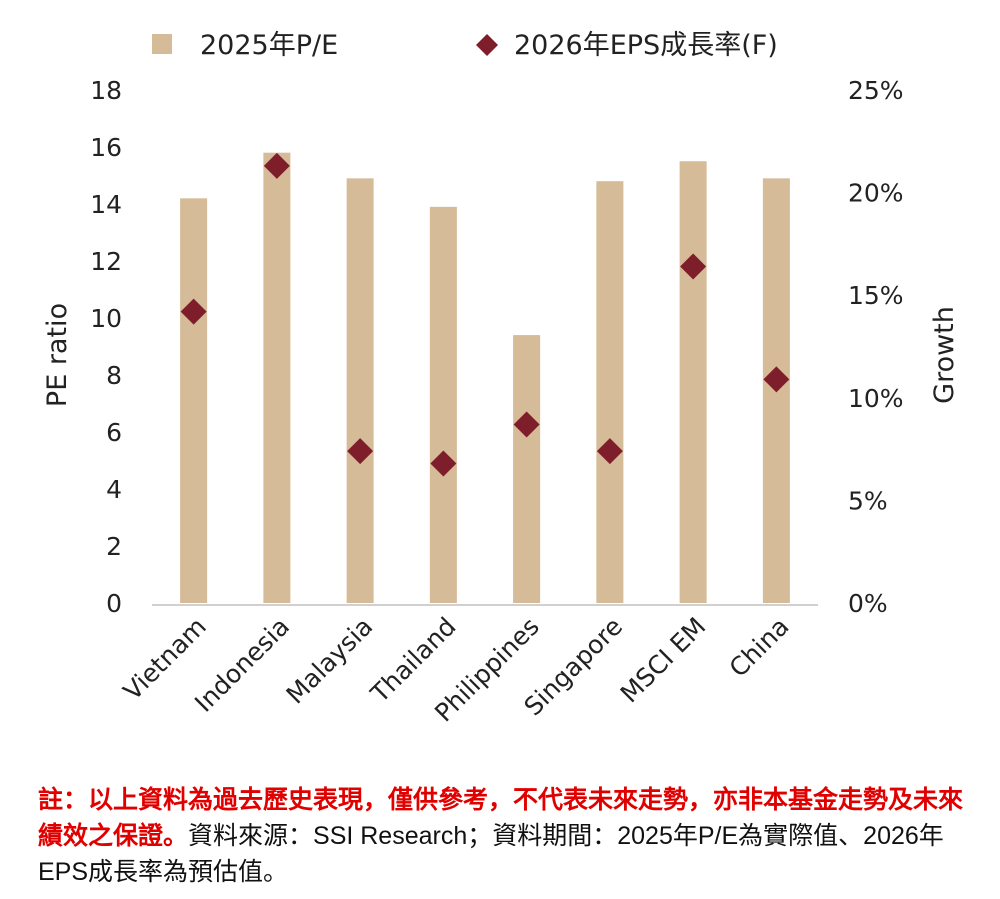 The image size is (1000, 899). Describe the element at coordinates (693, 382) in the screenshot. I see `bar-msci-em` at that location.